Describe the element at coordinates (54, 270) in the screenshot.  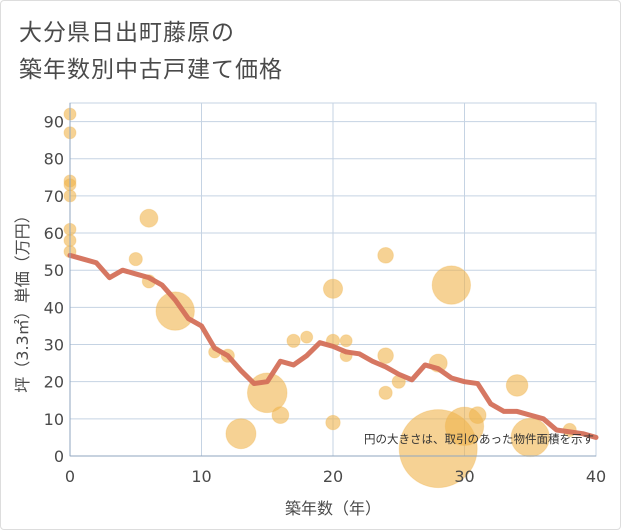
I see `y-tick-label: 50` at that location.